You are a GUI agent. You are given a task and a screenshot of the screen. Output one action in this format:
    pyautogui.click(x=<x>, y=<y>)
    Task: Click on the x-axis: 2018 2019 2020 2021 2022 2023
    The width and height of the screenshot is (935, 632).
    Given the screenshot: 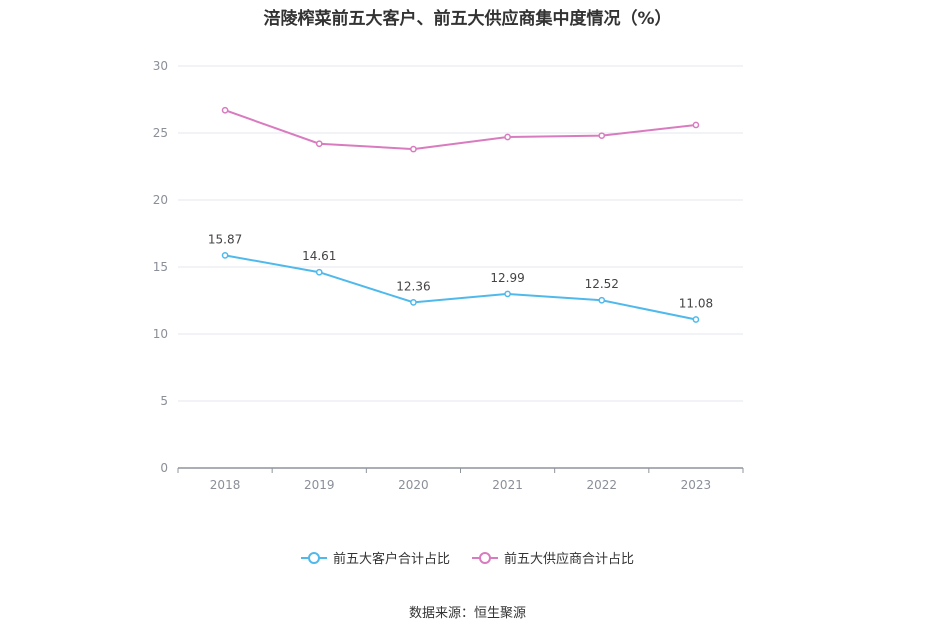 What is the action you would take?
    pyautogui.click(x=460, y=479)
    